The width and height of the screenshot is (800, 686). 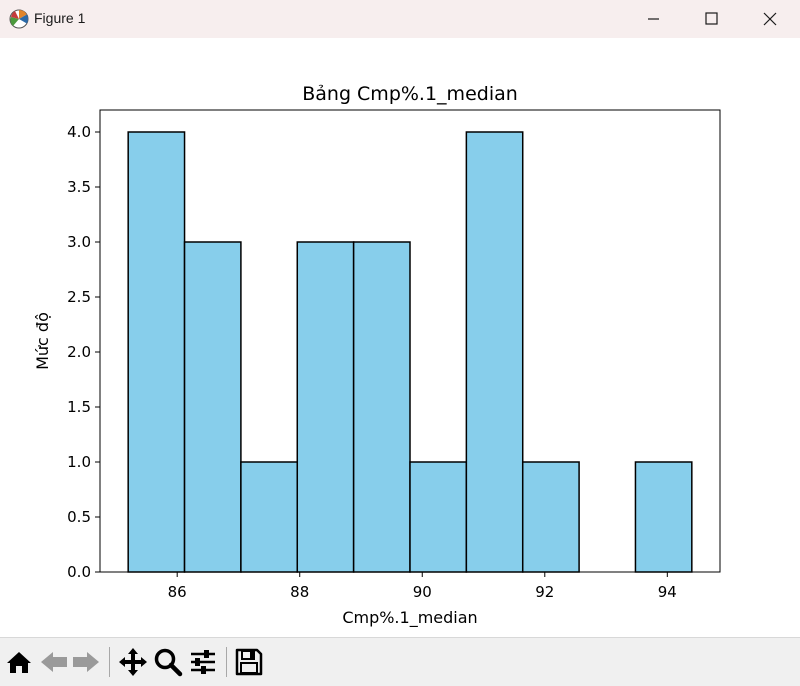 I want to click on y-tick-label: 3.5, so click(x=79, y=187).